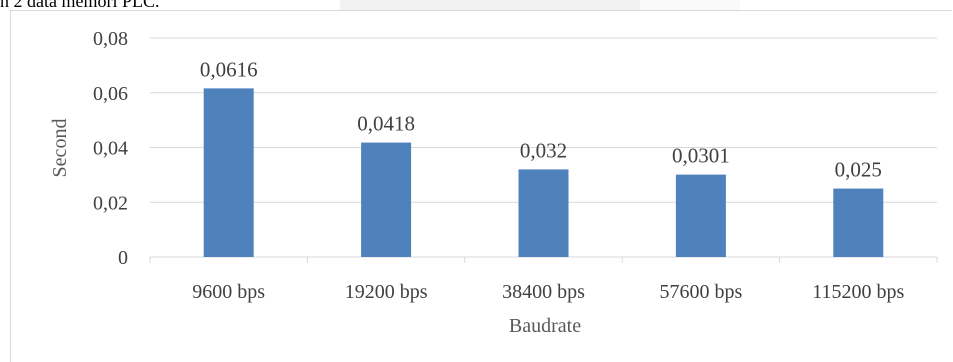 The height and width of the screenshot is (362, 953). What do you see at coordinates (110, 39) in the screenshot?
I see `y-tick-label: 0,08` at bounding box center [110, 39].